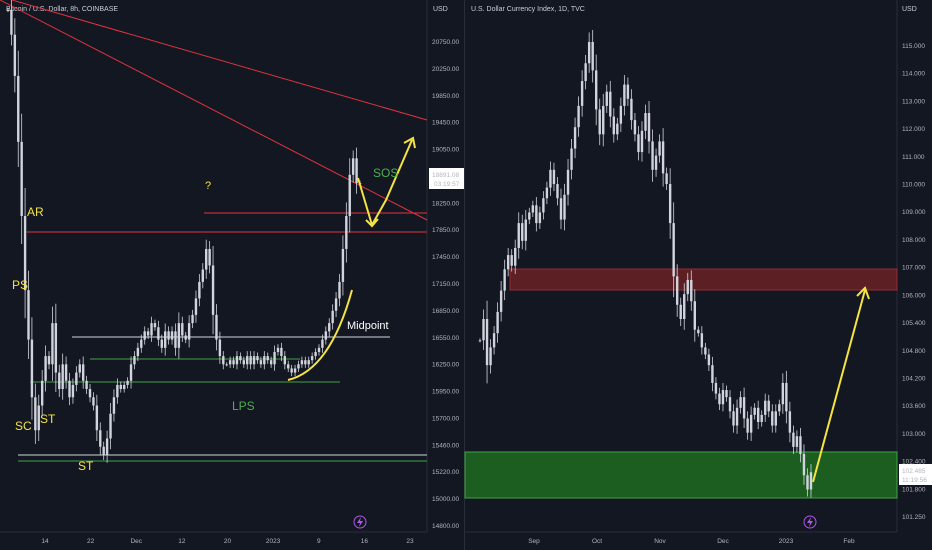 The height and width of the screenshot is (550, 932). What do you see at coordinates (863, 293) in the screenshot?
I see `dxy-arrowhead` at bounding box center [863, 293].